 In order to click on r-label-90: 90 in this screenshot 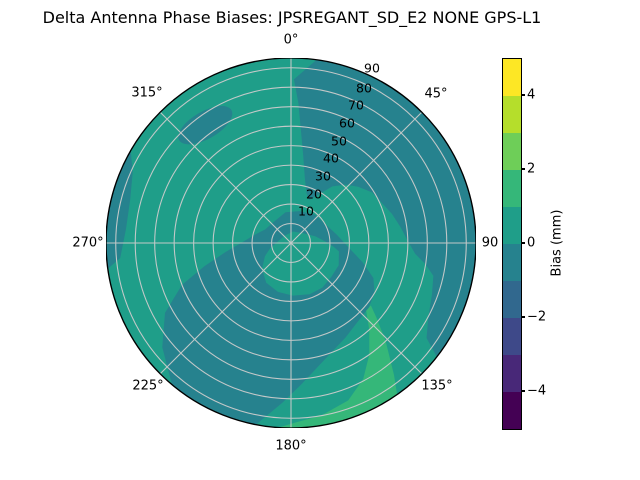, I will do `click(372, 68)`.